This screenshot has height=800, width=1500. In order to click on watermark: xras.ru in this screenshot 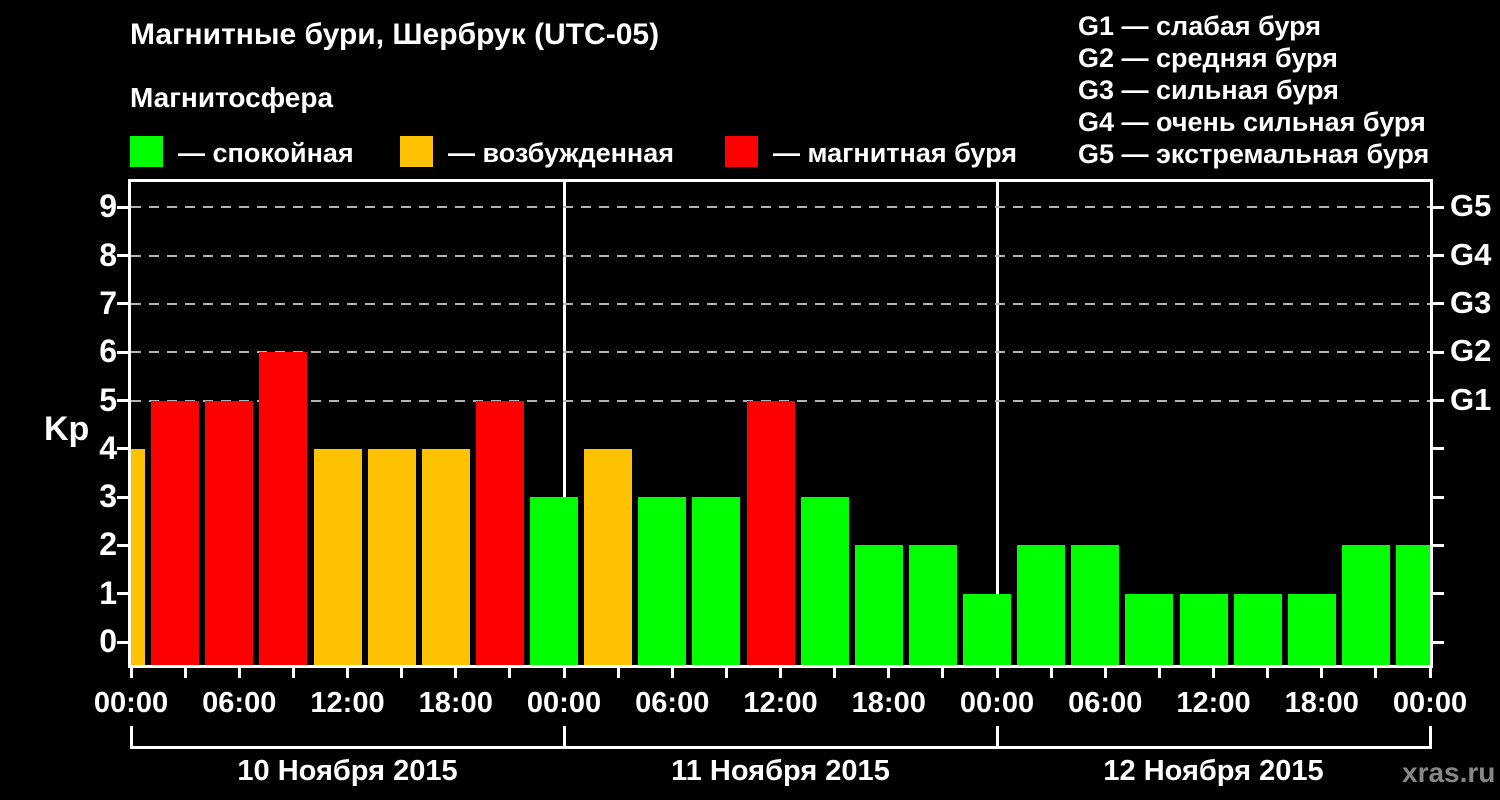, I will do `click(1449, 772)`.